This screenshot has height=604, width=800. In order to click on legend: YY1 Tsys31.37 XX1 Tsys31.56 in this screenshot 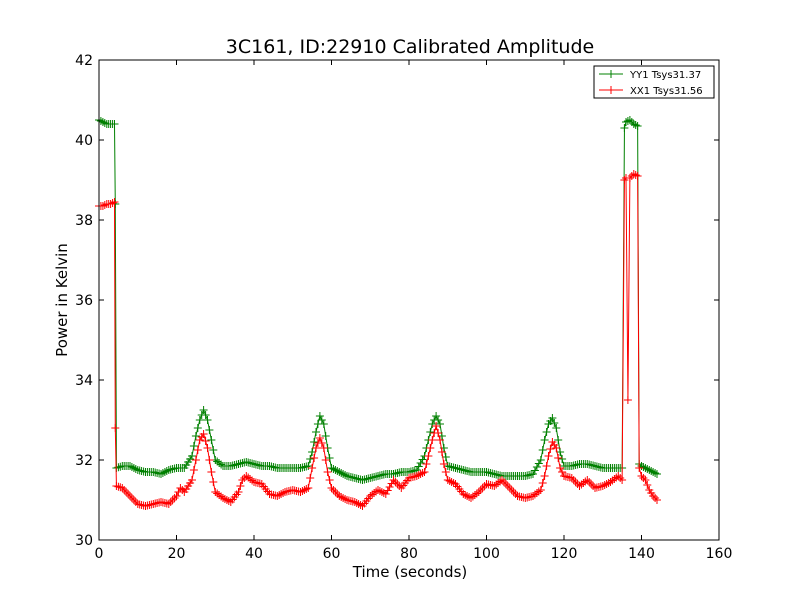, I will do `click(654, 82)`.